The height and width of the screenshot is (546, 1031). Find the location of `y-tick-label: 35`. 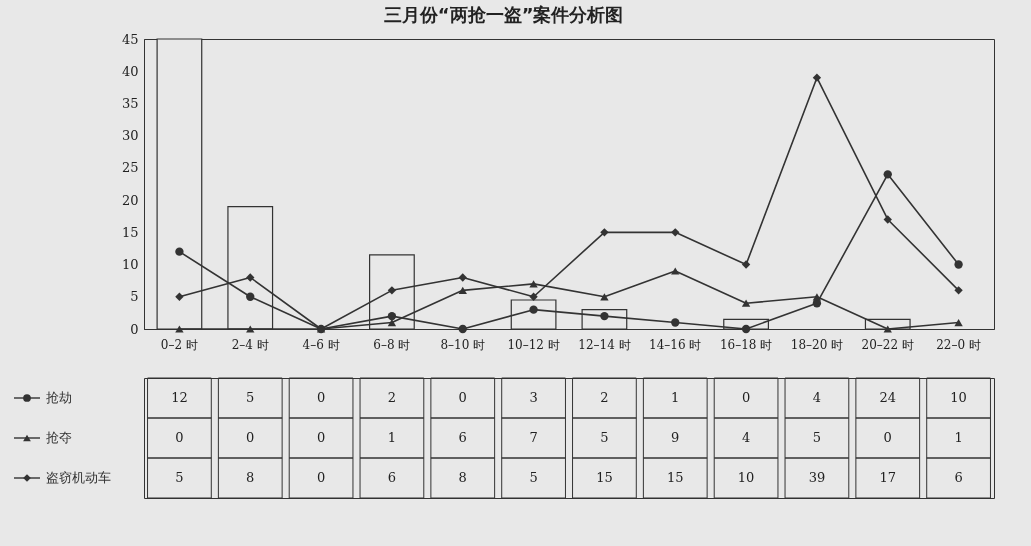

y-tick-label: 35 is located at coordinates (130, 103).